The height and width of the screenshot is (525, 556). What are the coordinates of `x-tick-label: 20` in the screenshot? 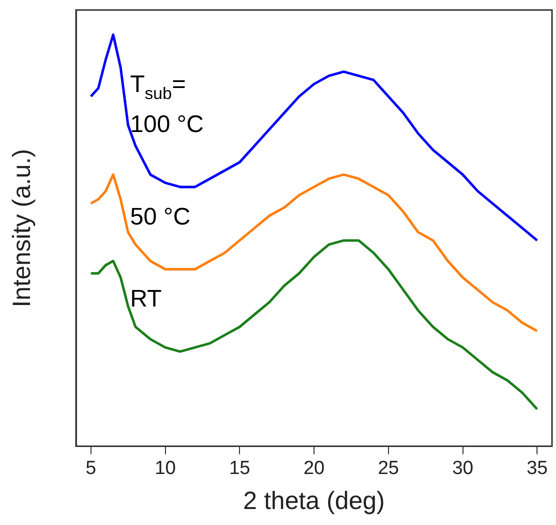 It's located at (314, 468).